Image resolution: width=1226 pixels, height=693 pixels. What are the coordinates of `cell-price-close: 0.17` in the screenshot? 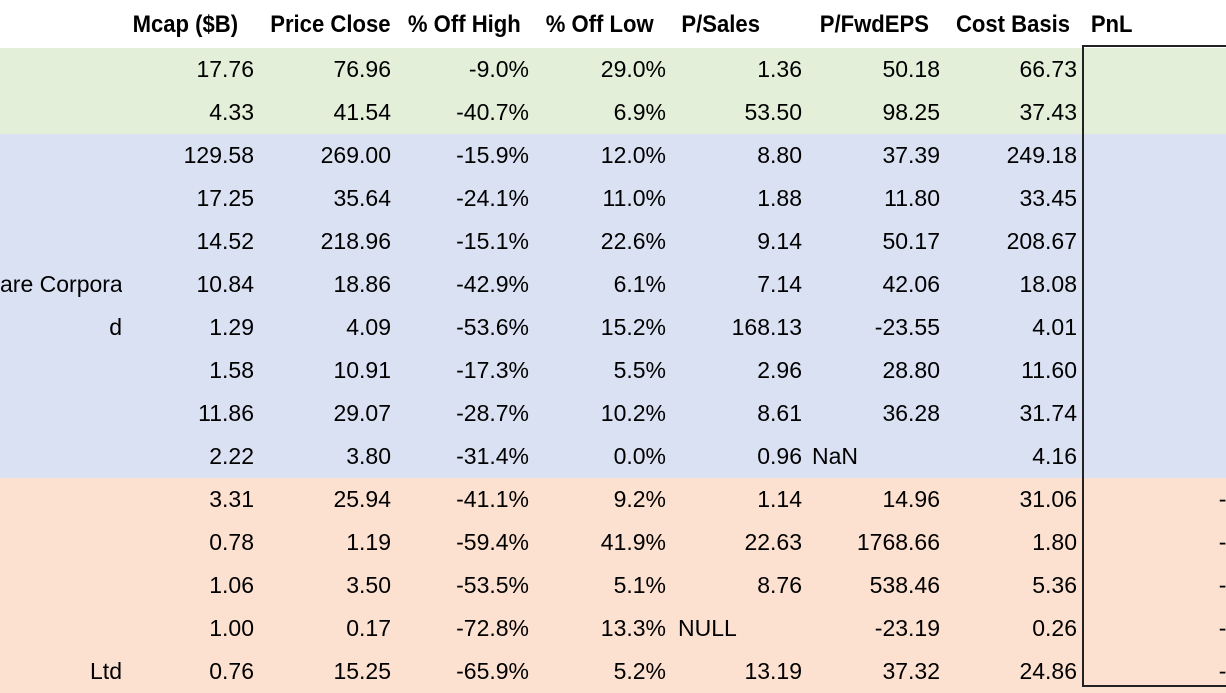 It's located at (368, 628).